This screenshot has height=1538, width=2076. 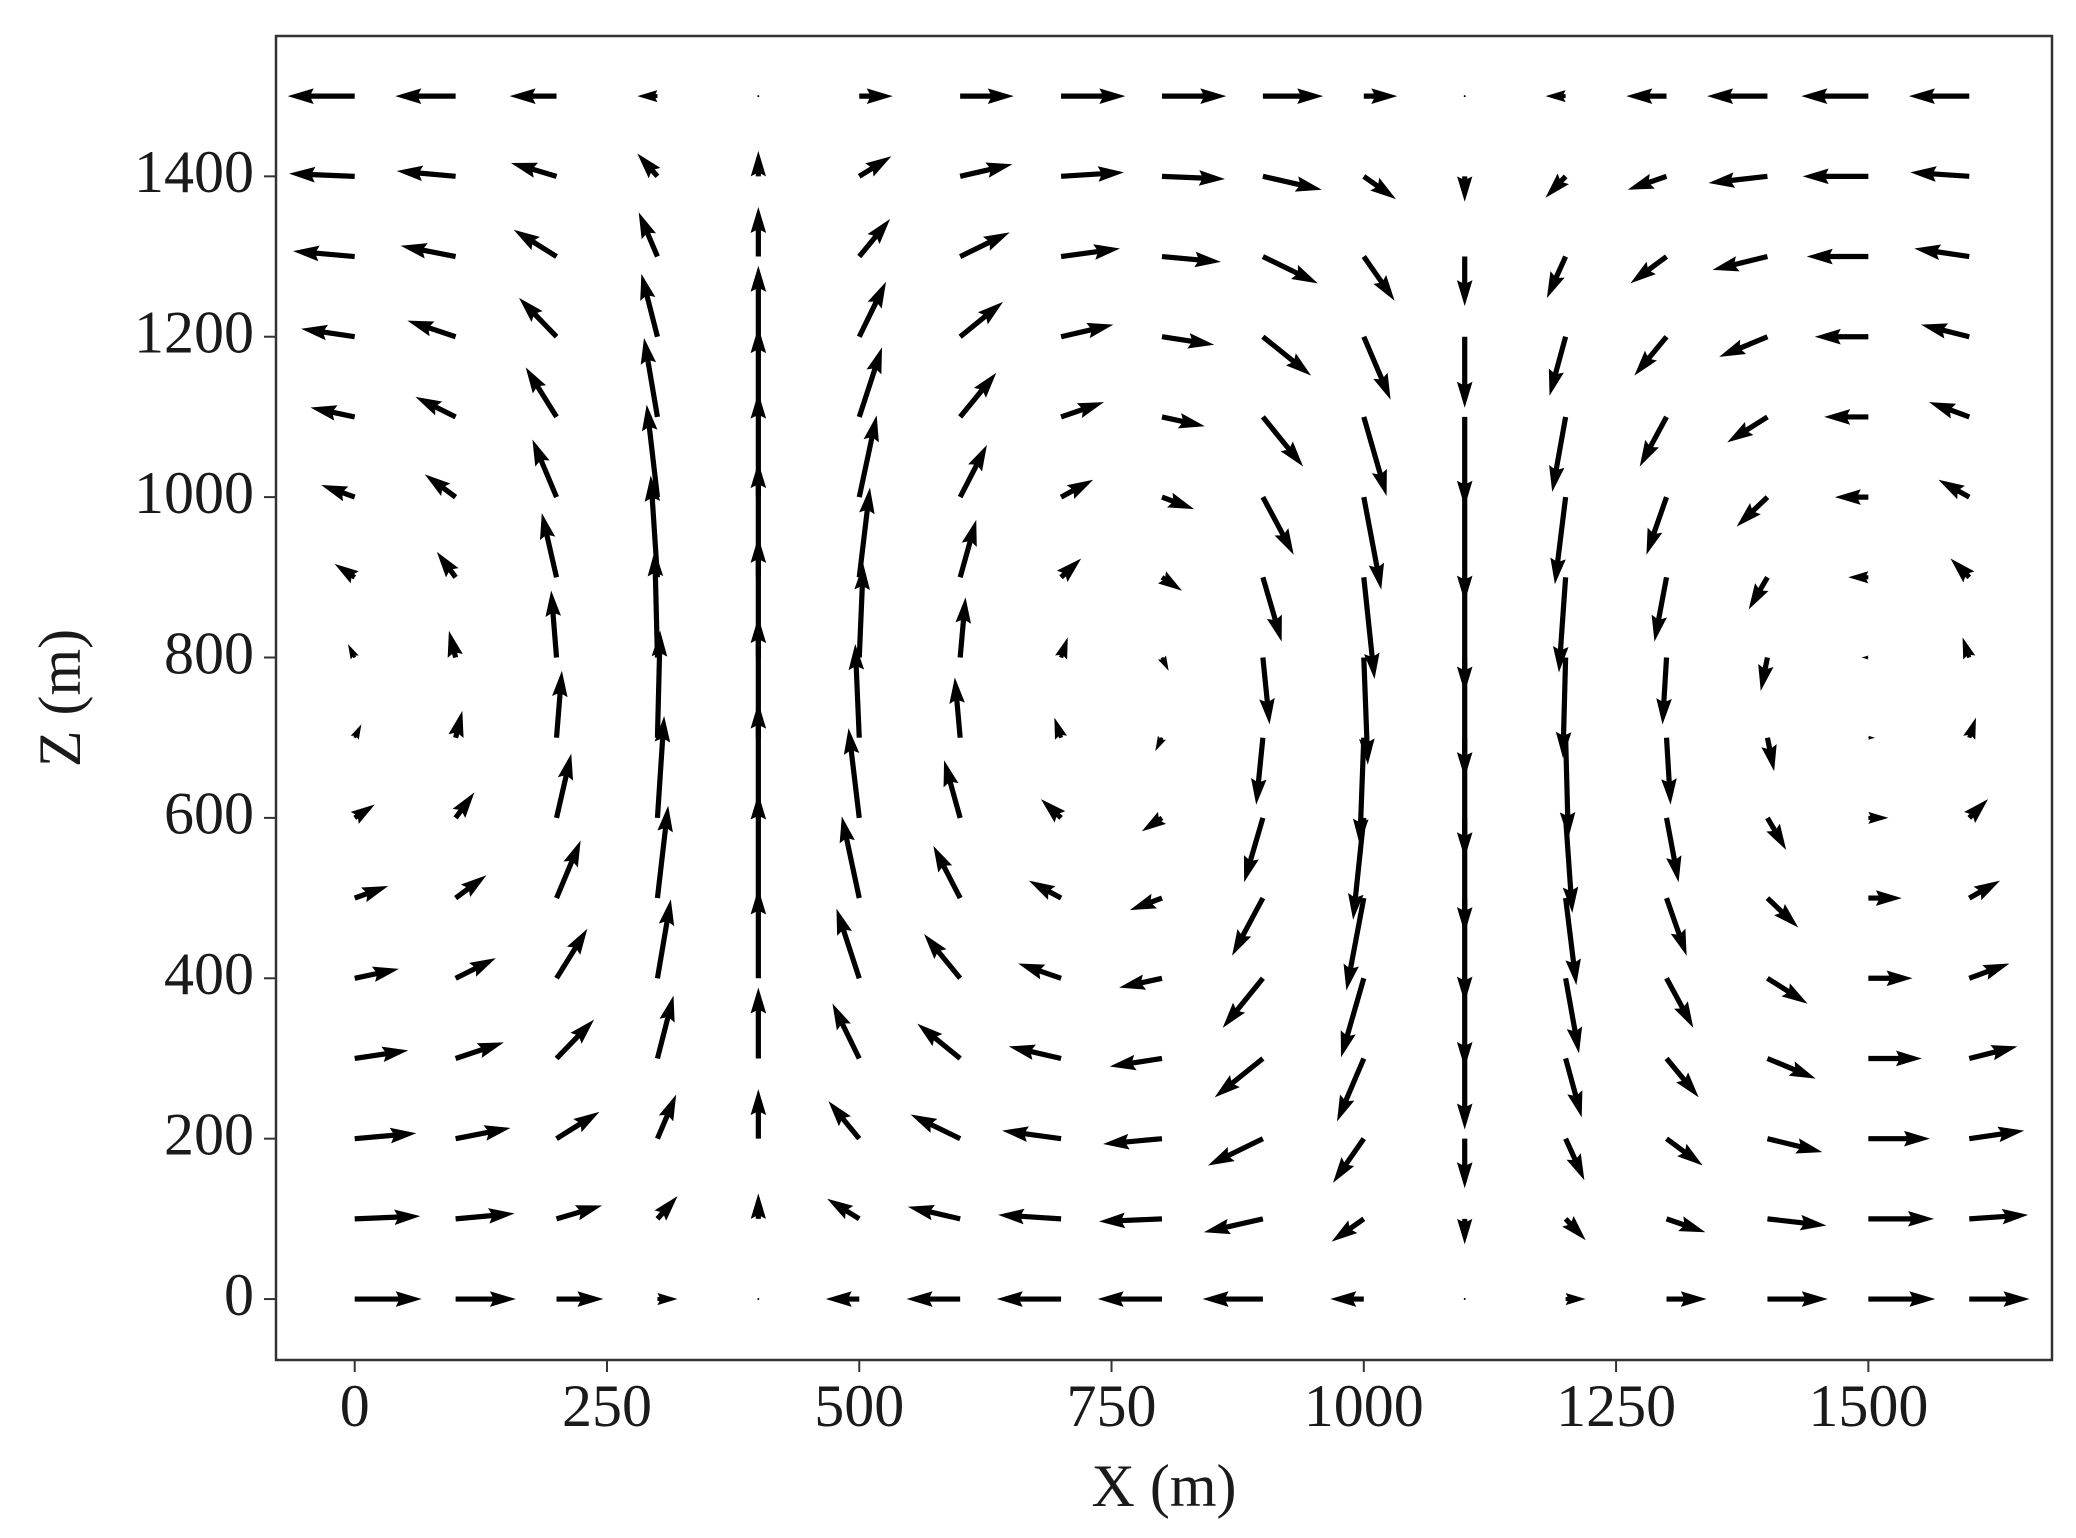 What do you see at coordinates (1164, 1486) in the screenshot?
I see `x-axis-label: X (m)` at bounding box center [1164, 1486].